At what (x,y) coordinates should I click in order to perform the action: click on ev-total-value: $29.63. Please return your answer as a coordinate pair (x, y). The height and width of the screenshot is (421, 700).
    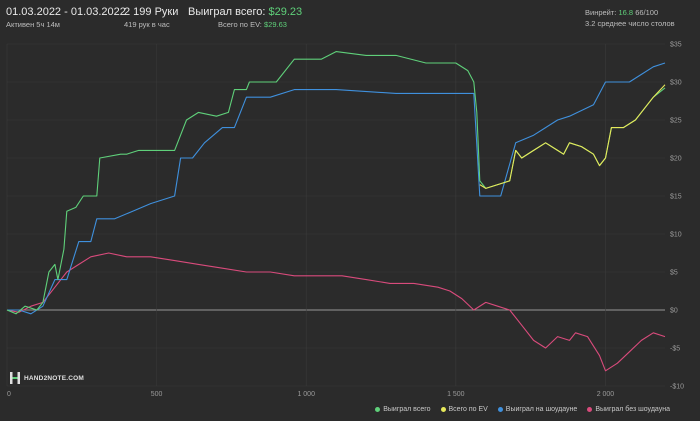
    Looking at the image, I should click on (275, 24).